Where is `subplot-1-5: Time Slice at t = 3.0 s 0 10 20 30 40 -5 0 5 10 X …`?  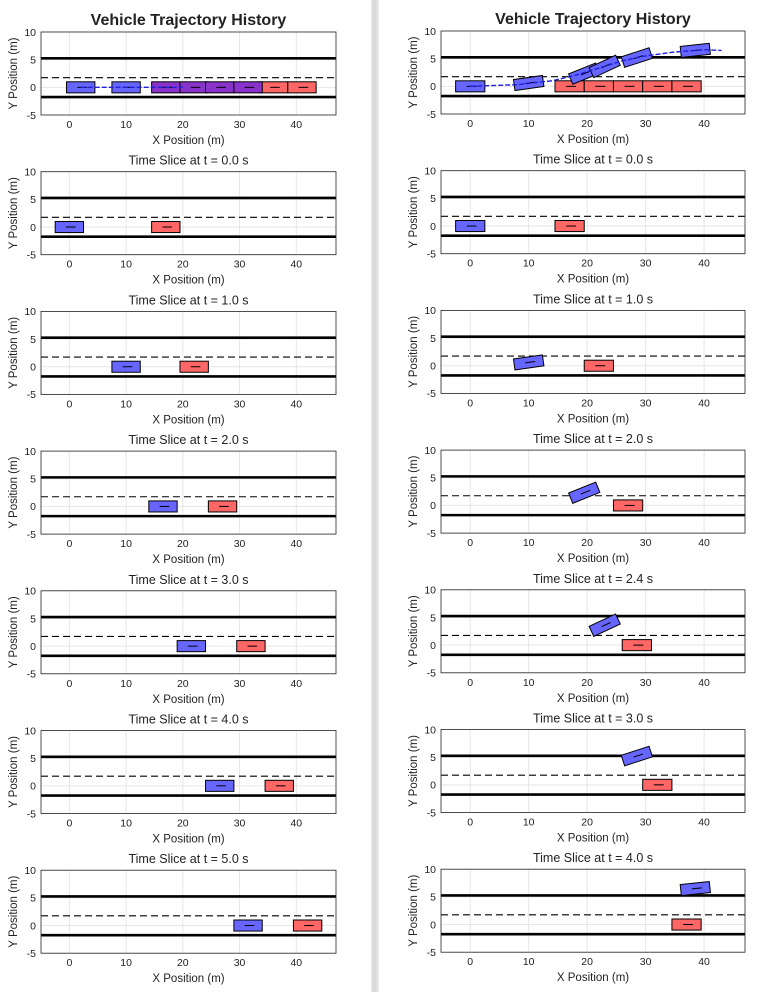 subplot-1-5: Time Slice at t = 3.0 s 0 10 20 30 40 -5 0 5 10 X … is located at coordinates (172, 639).